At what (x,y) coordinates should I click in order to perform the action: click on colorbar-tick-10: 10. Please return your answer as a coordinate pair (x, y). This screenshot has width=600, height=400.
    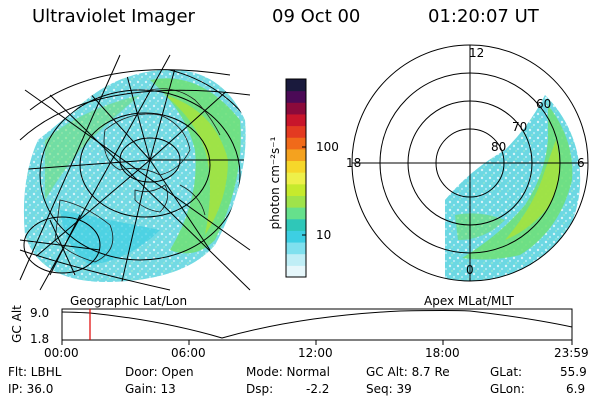
    Looking at the image, I should click on (324, 235).